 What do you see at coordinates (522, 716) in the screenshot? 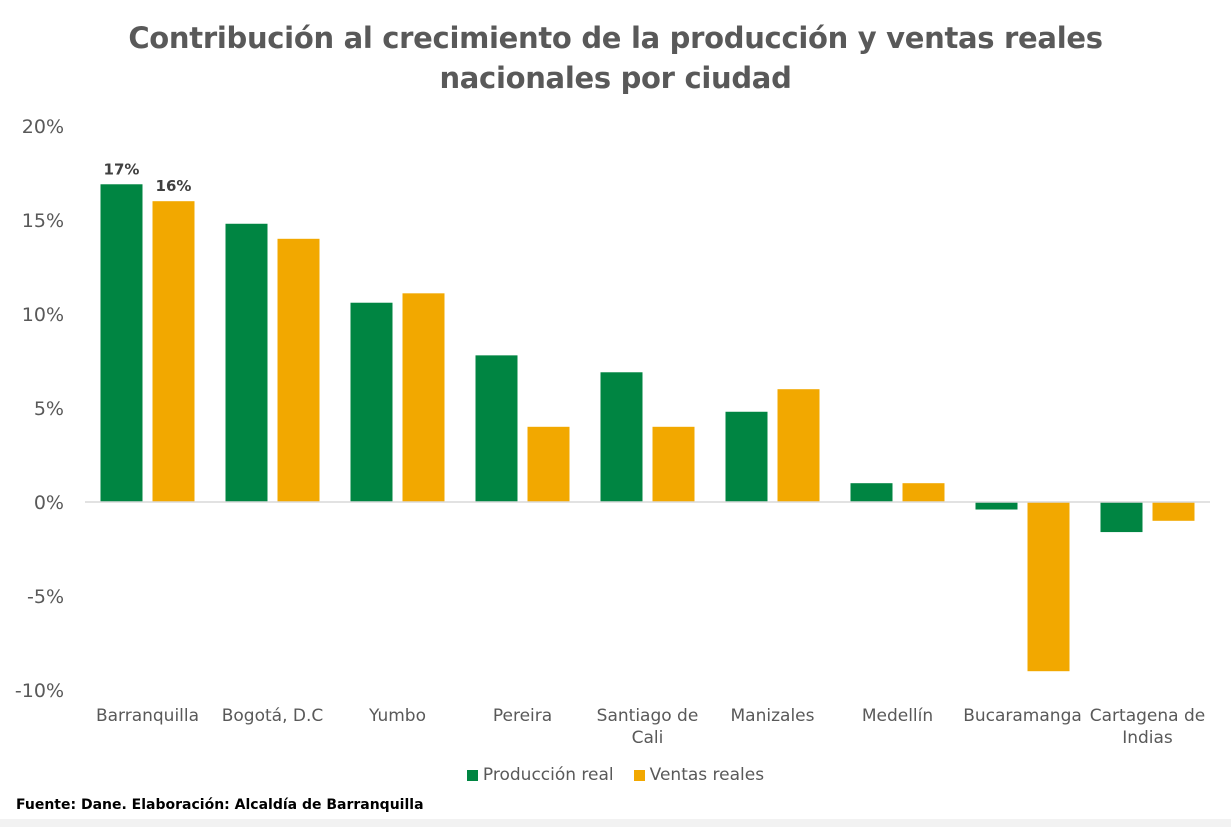
I see `x-category-label: Pereira` at bounding box center [522, 716].